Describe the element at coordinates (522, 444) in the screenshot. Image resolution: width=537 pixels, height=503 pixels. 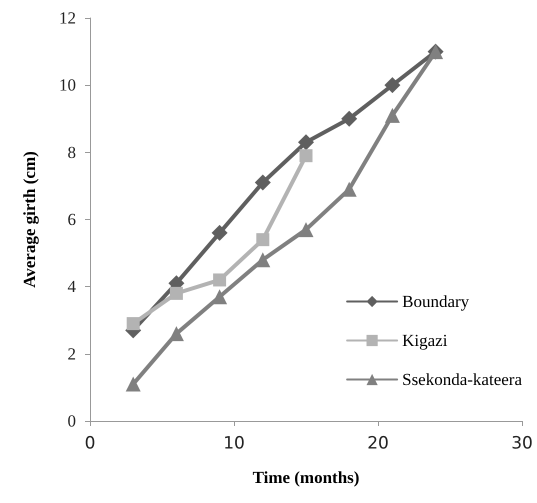
I see `x-tick-label: 30` at that location.